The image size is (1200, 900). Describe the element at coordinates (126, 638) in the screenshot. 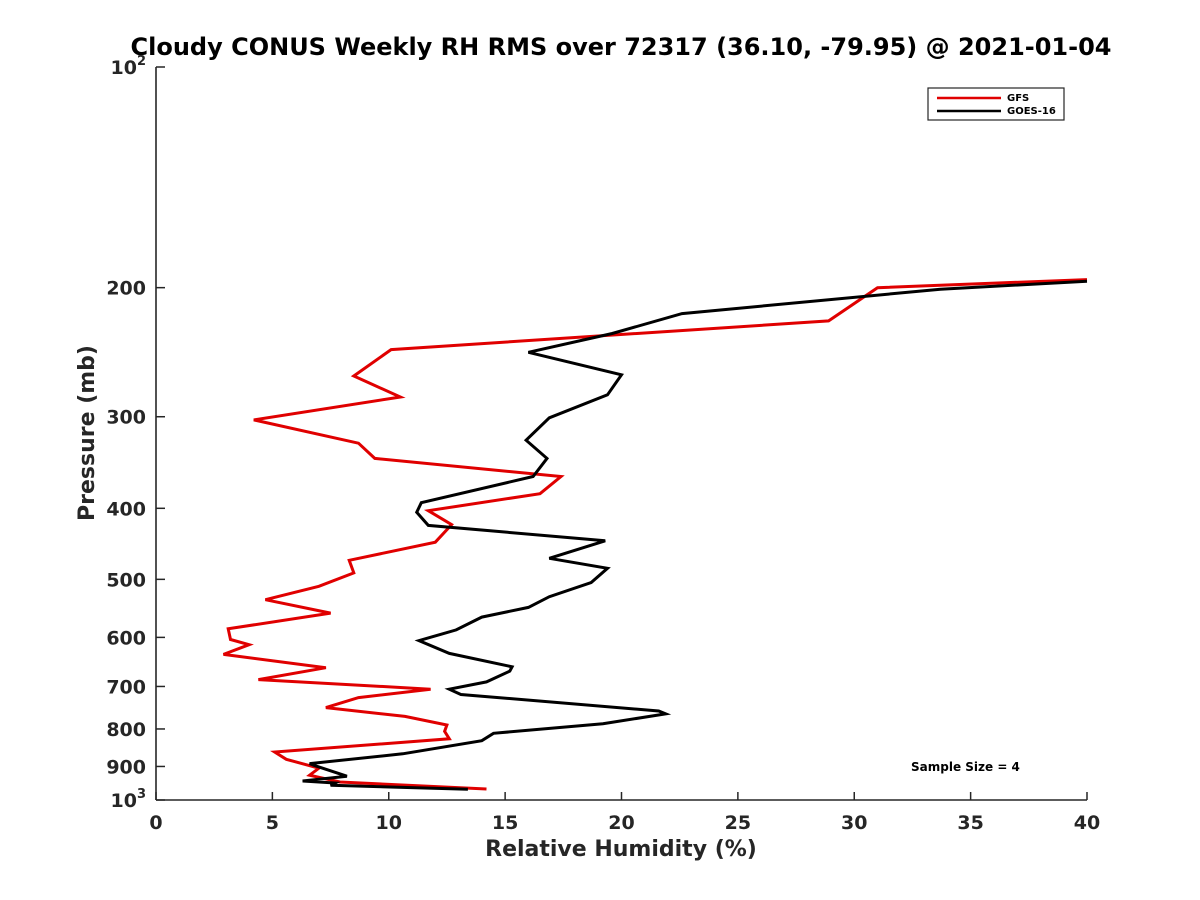

I see `y-tick-label: 600` at that location.